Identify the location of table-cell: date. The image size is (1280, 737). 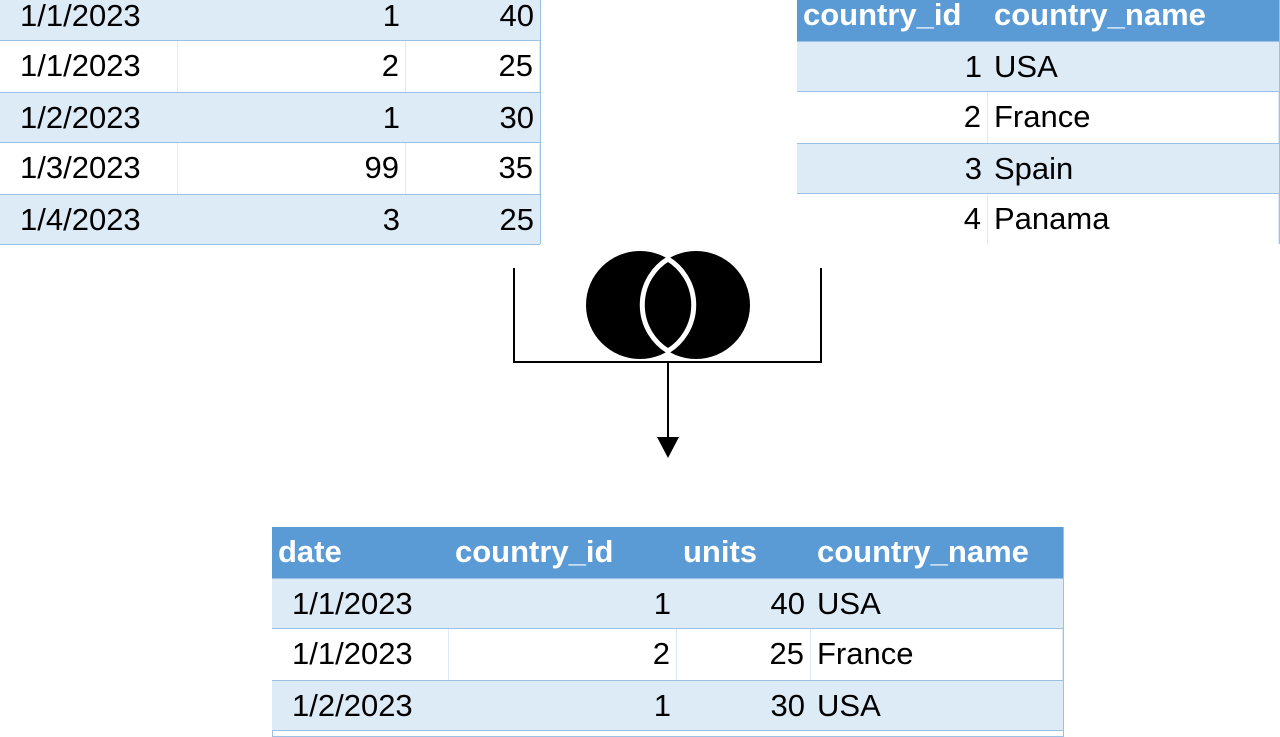
(360, 552).